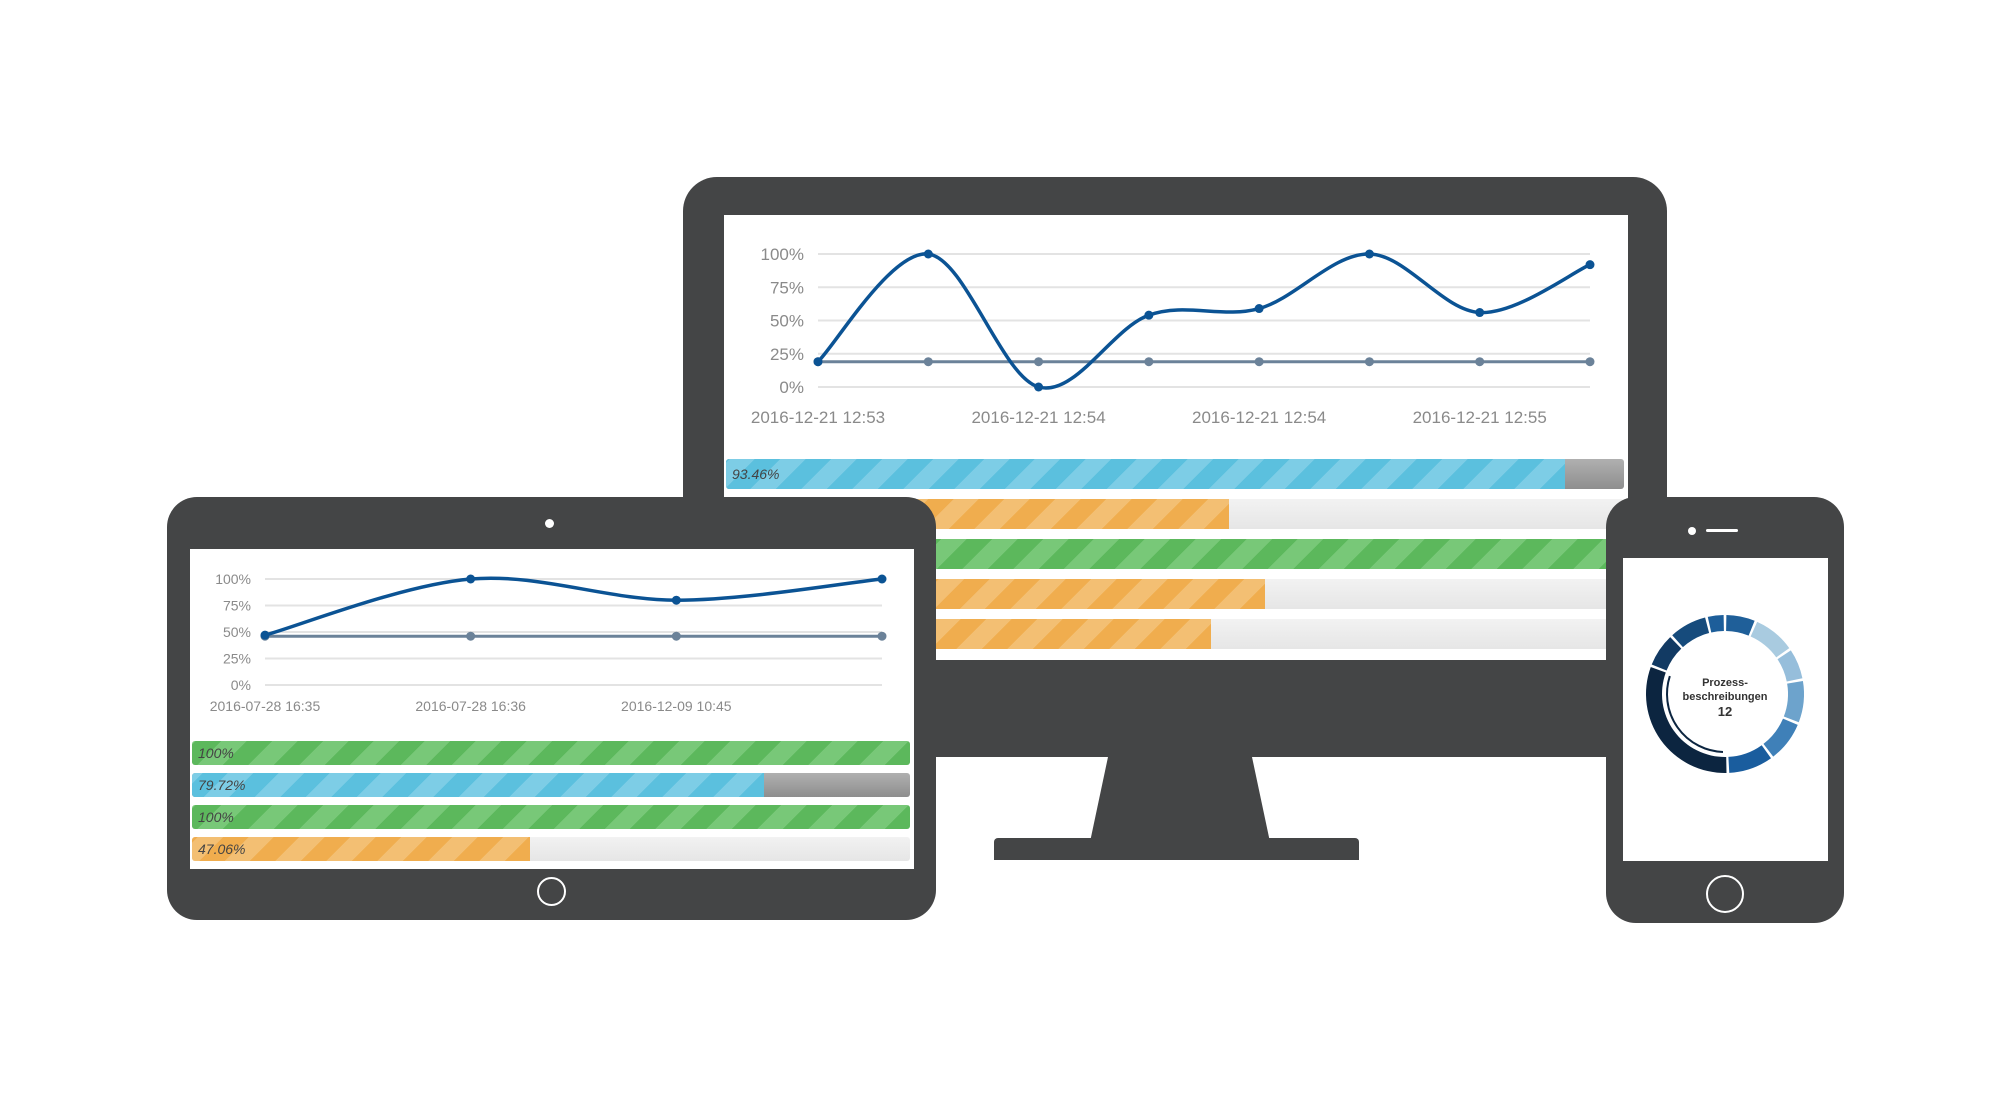  I want to click on progress-bar-label: 47.06%, so click(222, 849).